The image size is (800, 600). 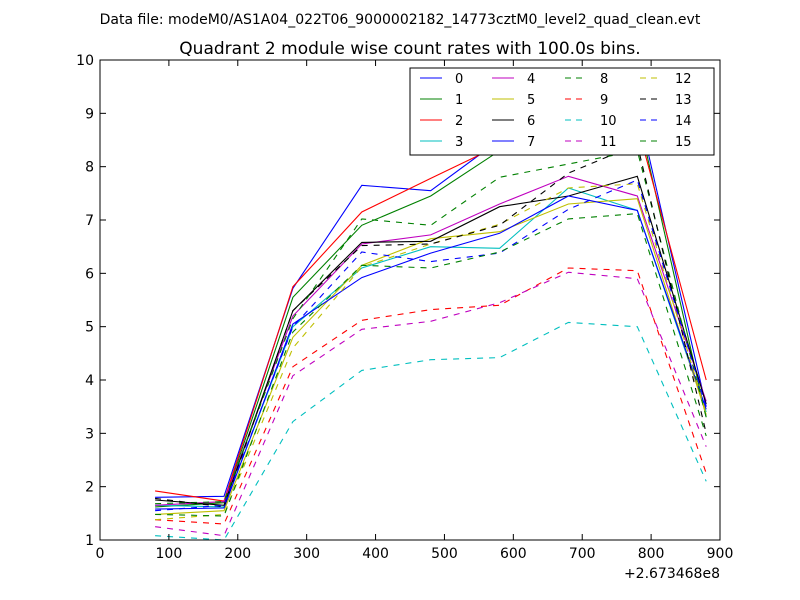 I want to click on legend-label-12: 12, so click(x=683, y=79).